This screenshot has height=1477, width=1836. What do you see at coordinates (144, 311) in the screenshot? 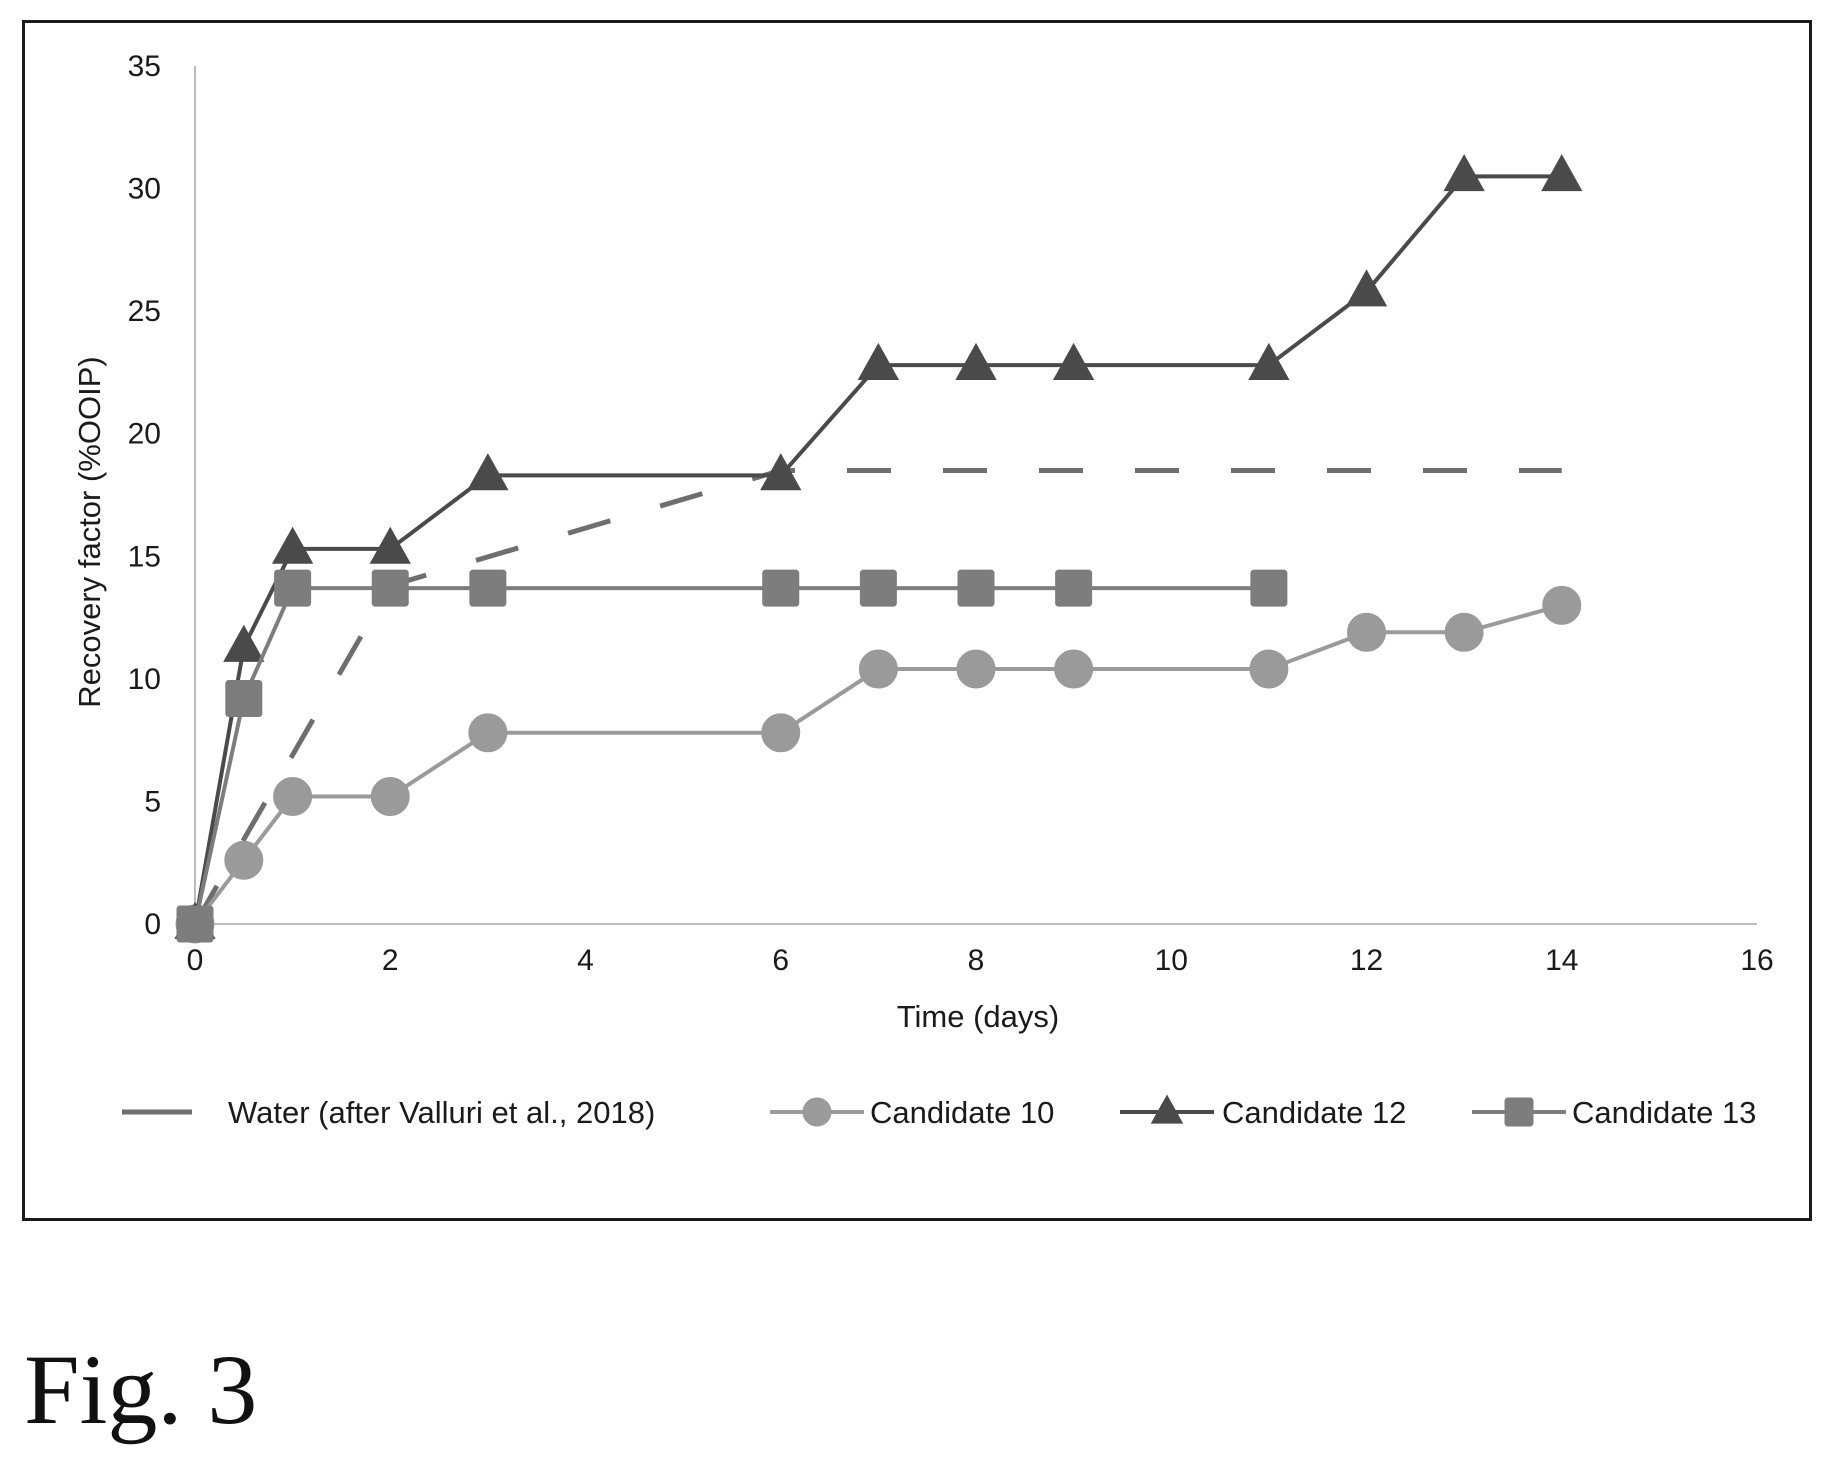
I see `y-tick-label: 25` at bounding box center [144, 311].